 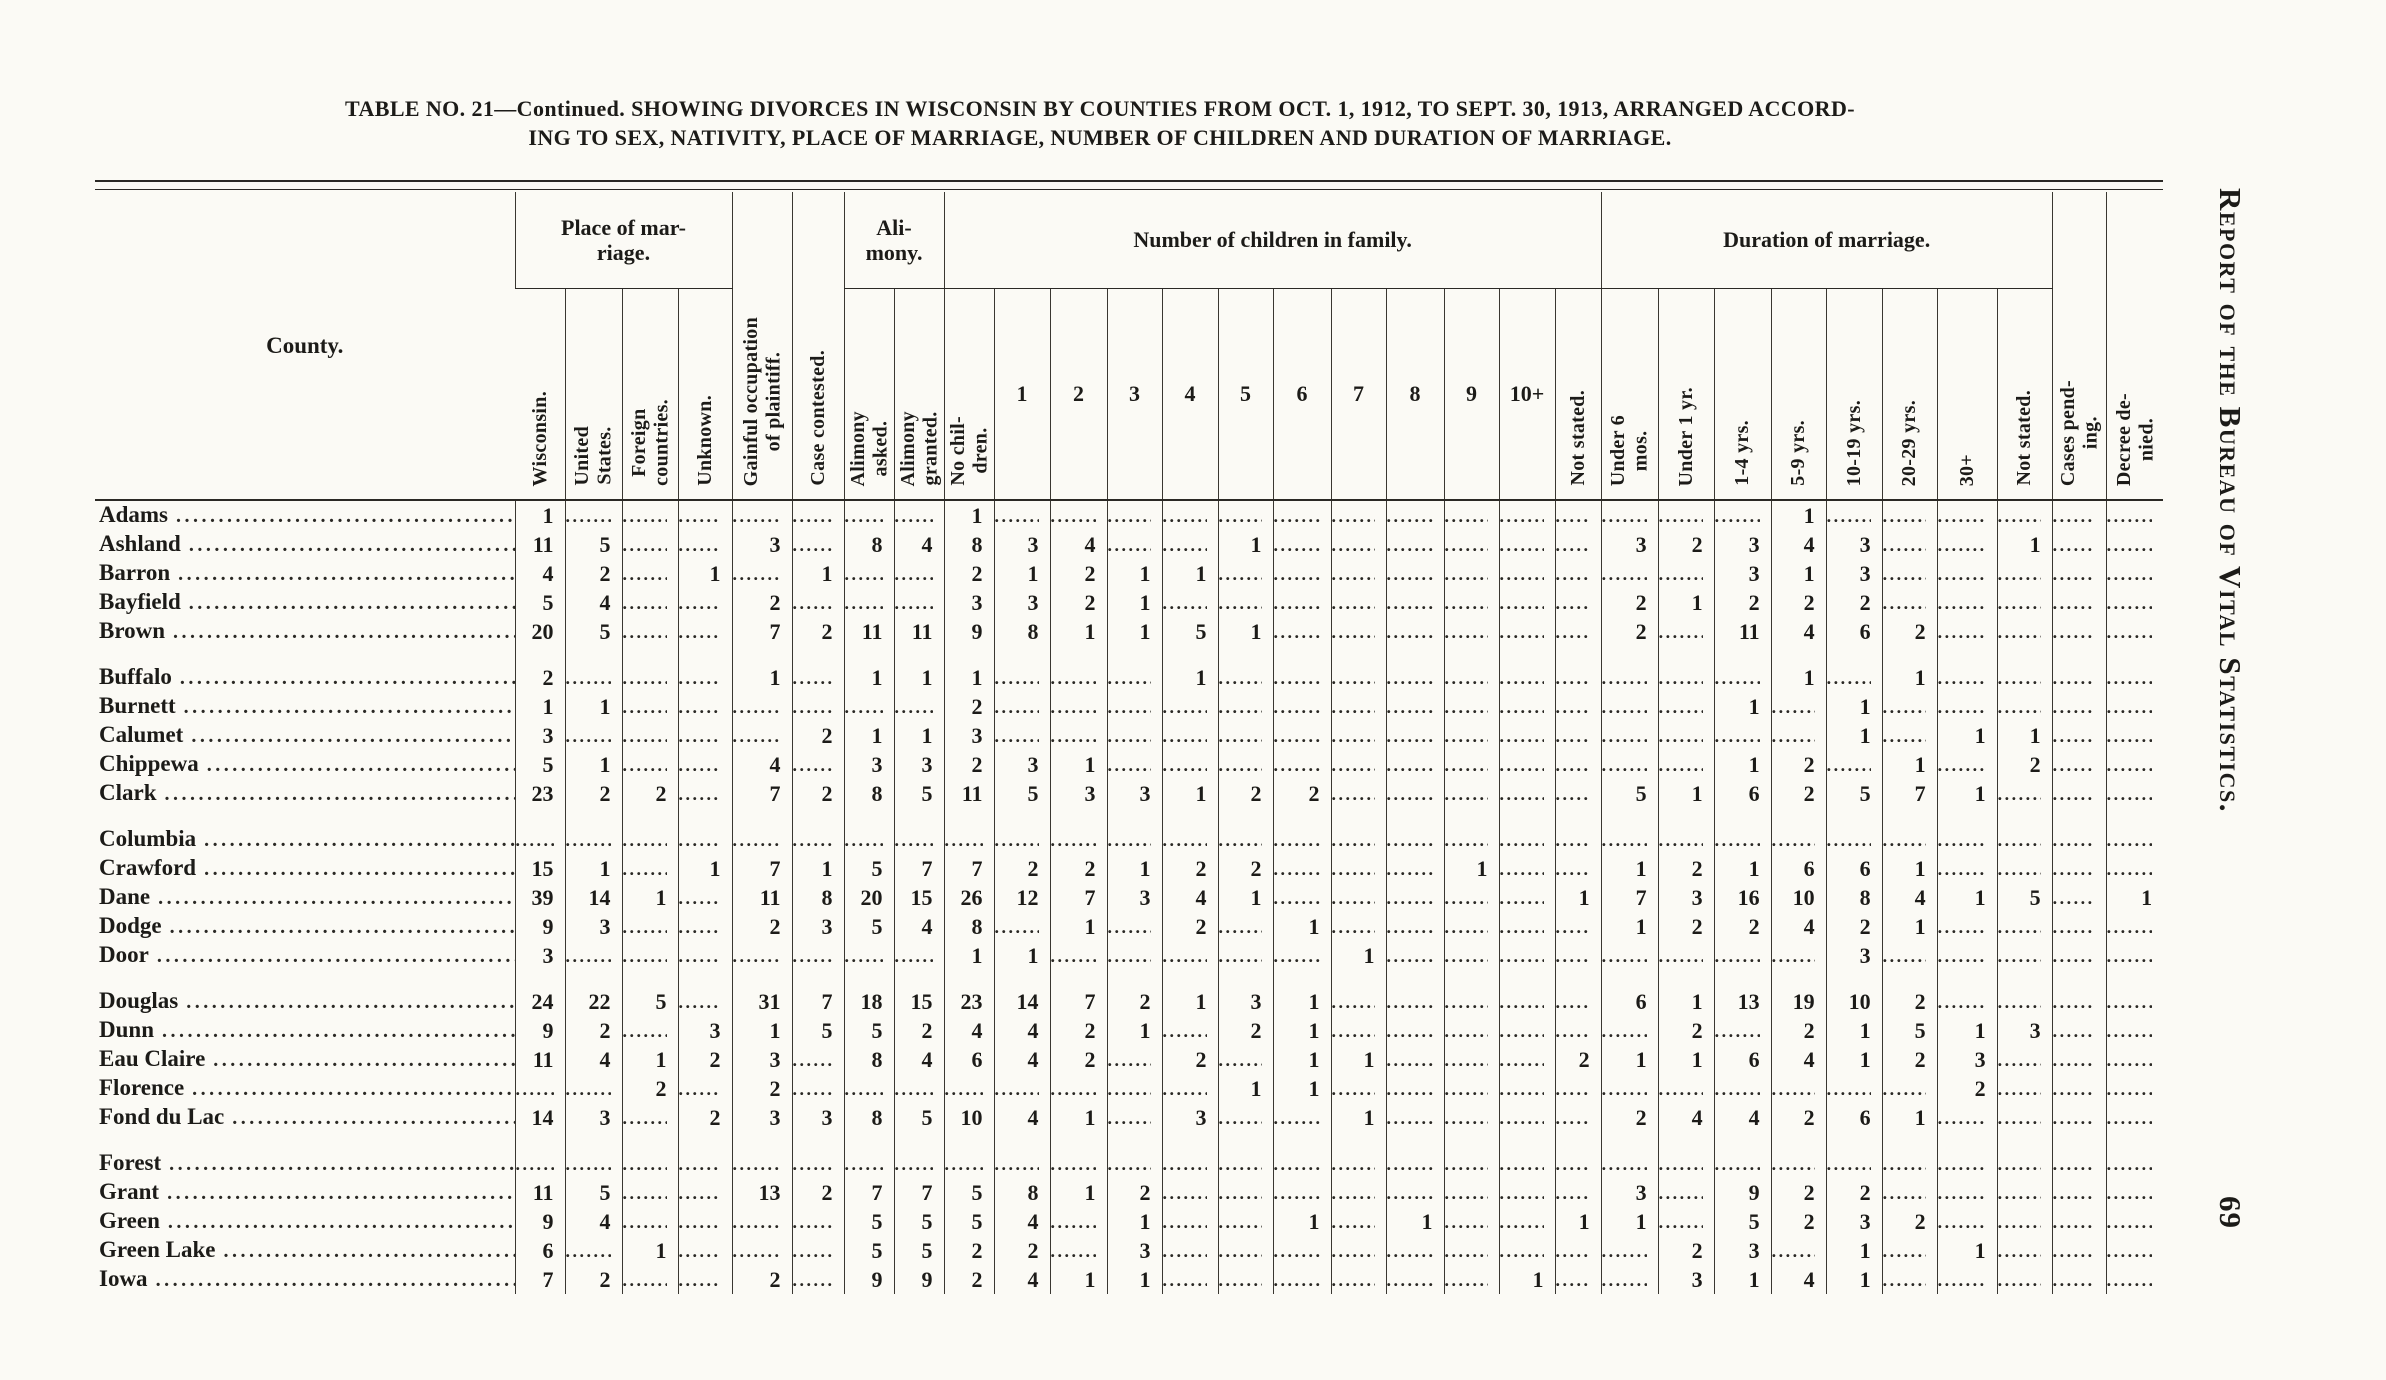 I want to click on value-cell-y20_29: 2, so click(x=1909, y=631).